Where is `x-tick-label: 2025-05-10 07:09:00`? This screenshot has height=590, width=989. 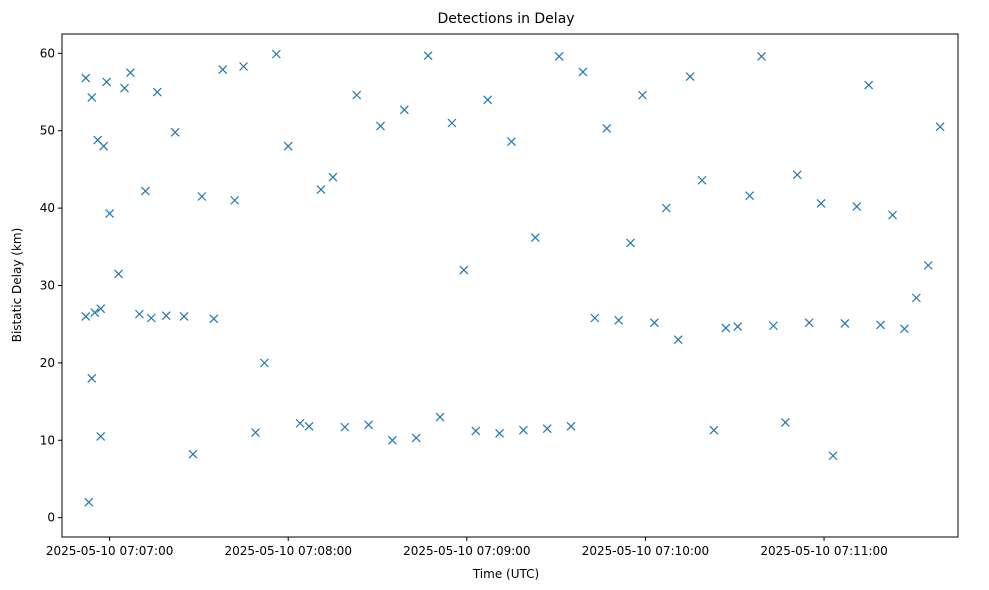 x-tick-label: 2025-05-10 07:09:00 is located at coordinates (466, 551).